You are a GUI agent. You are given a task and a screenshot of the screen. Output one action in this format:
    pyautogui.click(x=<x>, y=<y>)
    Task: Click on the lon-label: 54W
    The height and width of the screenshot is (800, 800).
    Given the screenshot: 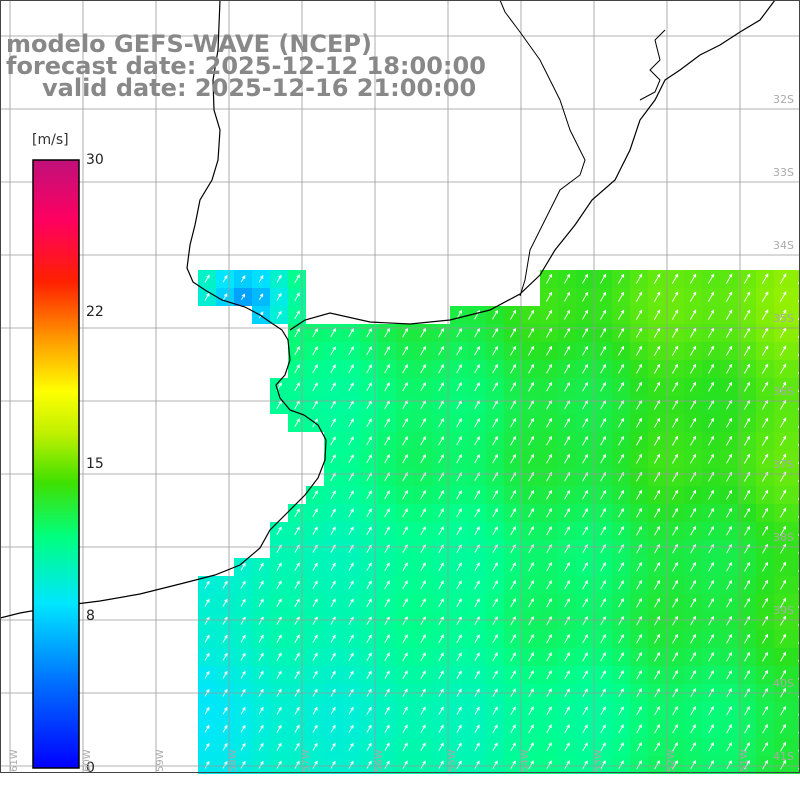 What is the action you would take?
    pyautogui.click(x=525, y=760)
    